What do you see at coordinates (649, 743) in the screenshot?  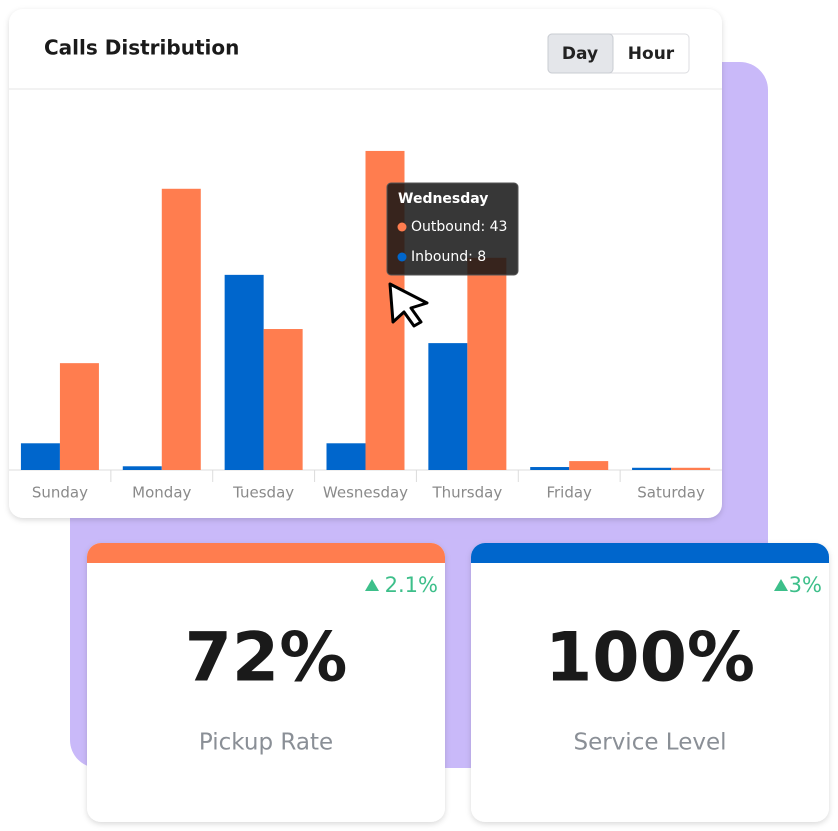 I see `kpi-label: Service Level` at bounding box center [649, 743].